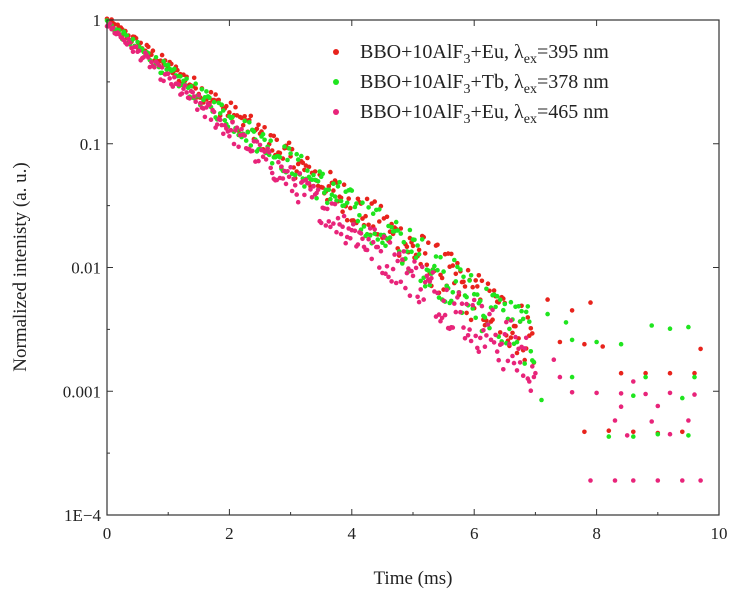  Describe the element at coordinates (82, 515) in the screenshot. I see `y-tick-label: 1E−4` at that location.